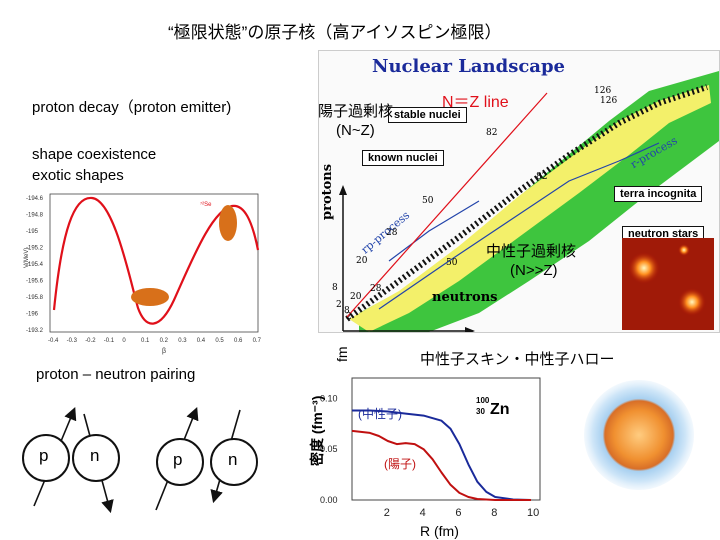  Describe the element at coordinates (150, 297) in the screenshot. I see `oblate-shape-icon` at that location.